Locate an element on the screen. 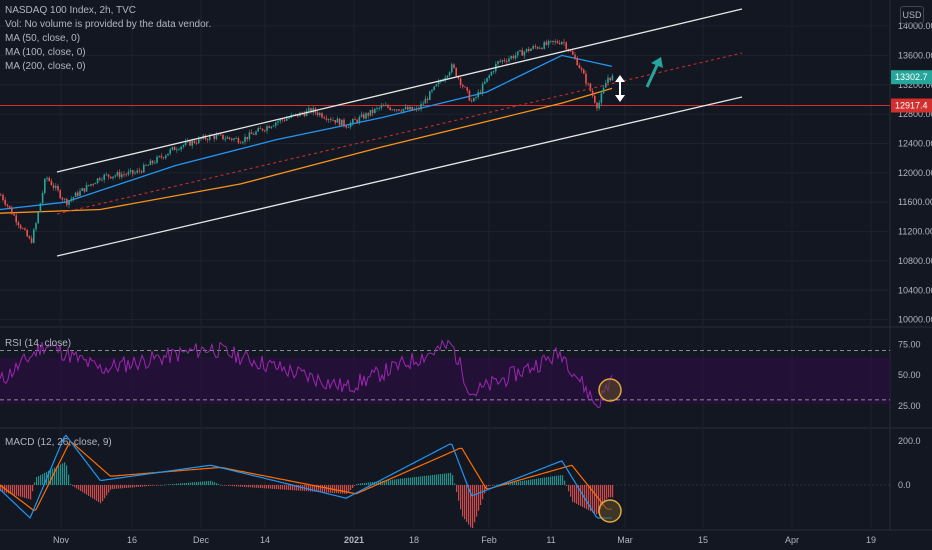 The image size is (932, 550). macd-line is located at coordinates (306, 476).